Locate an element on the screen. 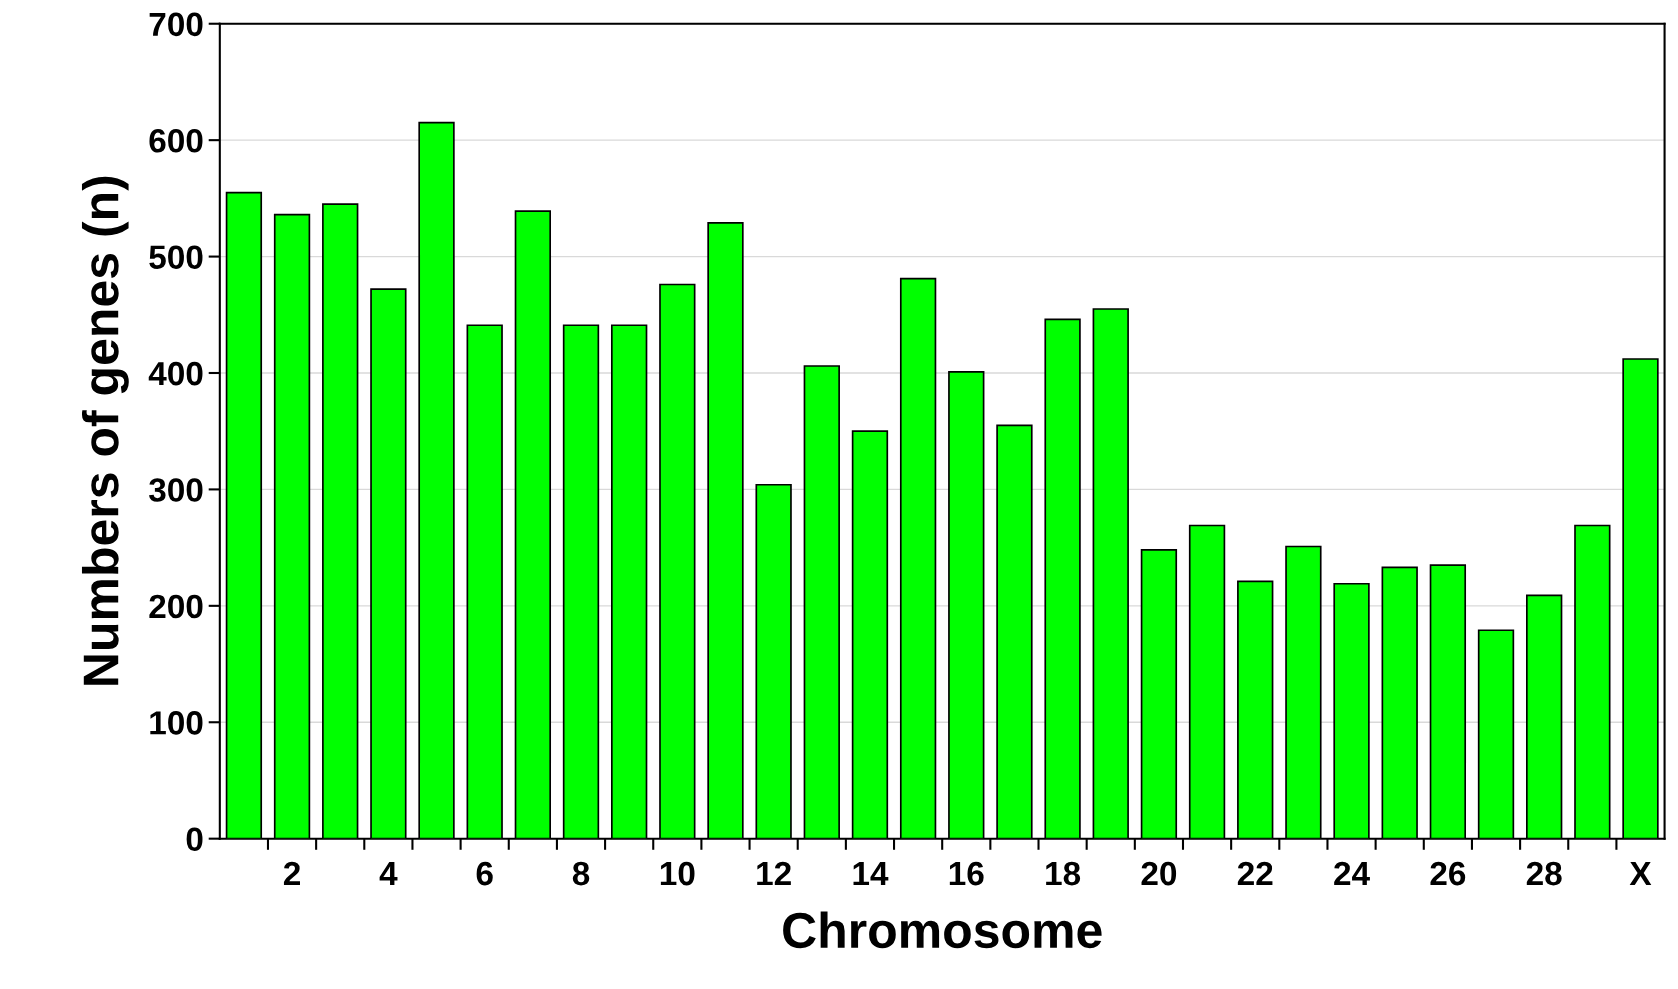 Image resolution: width=1678 pixels, height=989 pixels. x-tick-label: 22 is located at coordinates (1255, 873).